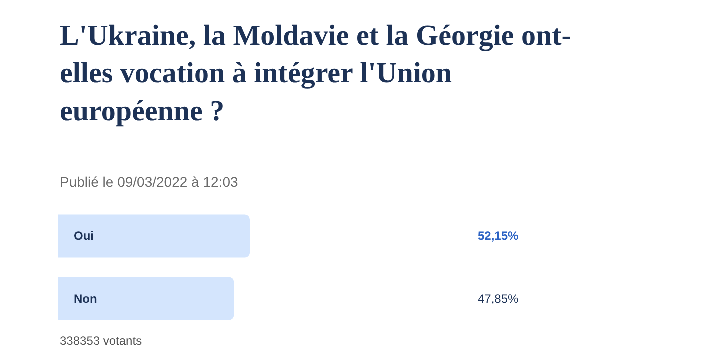 The image size is (717, 363). I want to click on y-tick-label: Oui, so click(84, 236).